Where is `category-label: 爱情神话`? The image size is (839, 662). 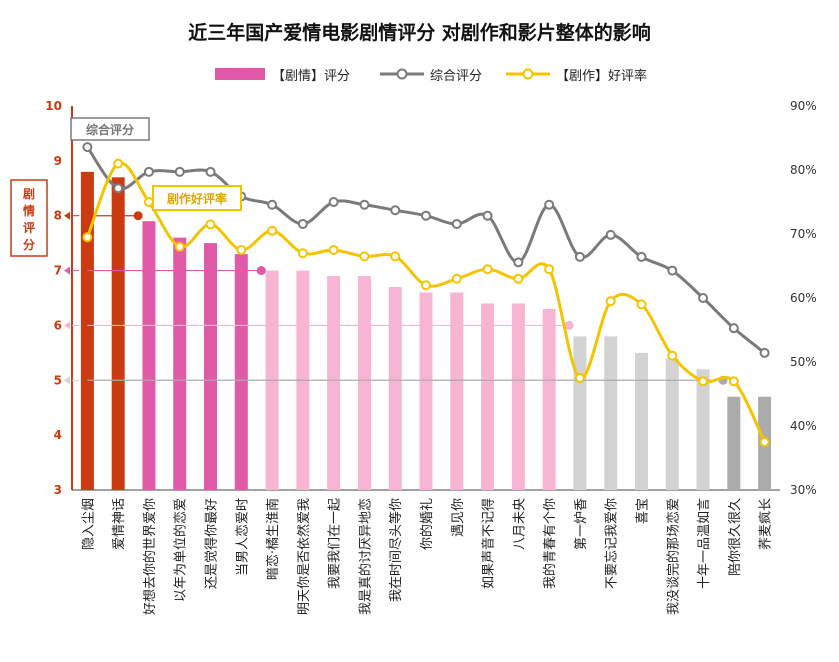 category-label: 爱情神话 is located at coordinates (119, 524).